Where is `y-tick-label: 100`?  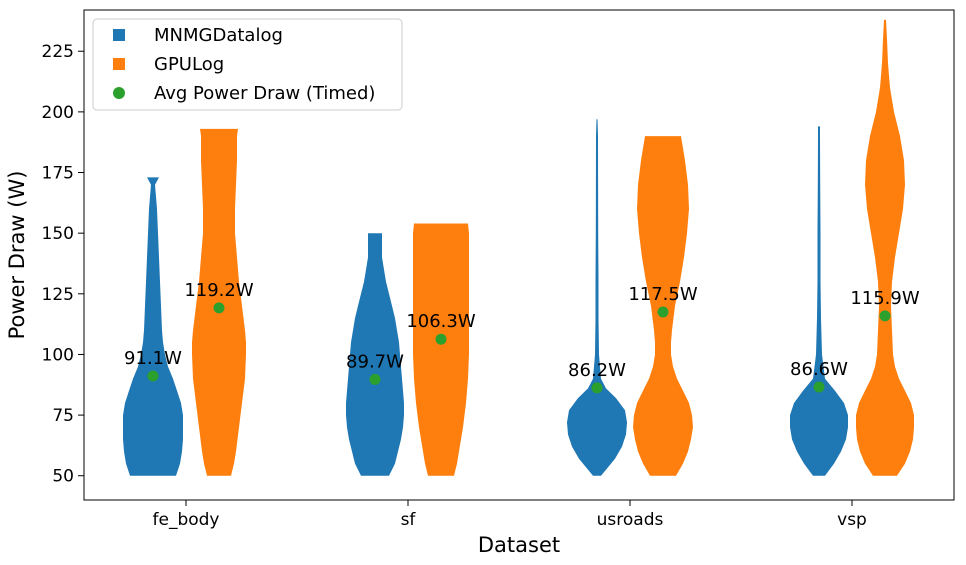 y-tick-label: 100 is located at coordinates (58, 355).